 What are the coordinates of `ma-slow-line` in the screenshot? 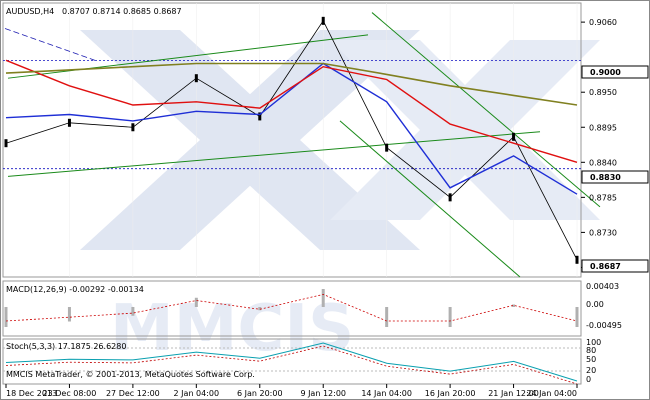 It's located at (291, 84).